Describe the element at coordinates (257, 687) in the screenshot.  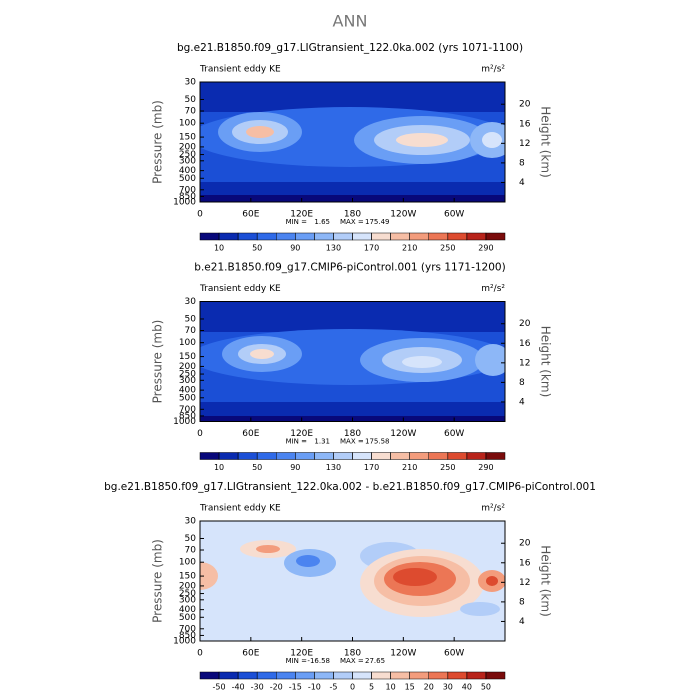
I see `colorbar-label: -30` at that location.